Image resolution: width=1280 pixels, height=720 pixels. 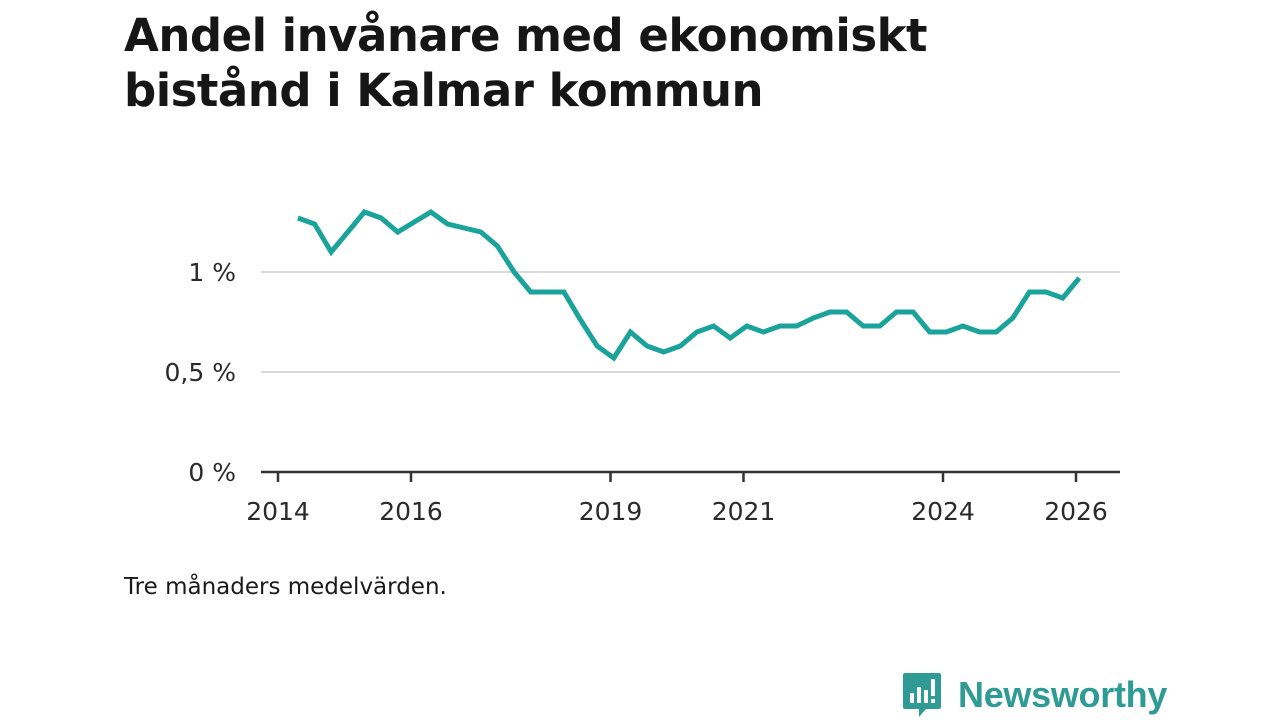 I want to click on newsworthy-logo-icon, so click(x=922, y=695).